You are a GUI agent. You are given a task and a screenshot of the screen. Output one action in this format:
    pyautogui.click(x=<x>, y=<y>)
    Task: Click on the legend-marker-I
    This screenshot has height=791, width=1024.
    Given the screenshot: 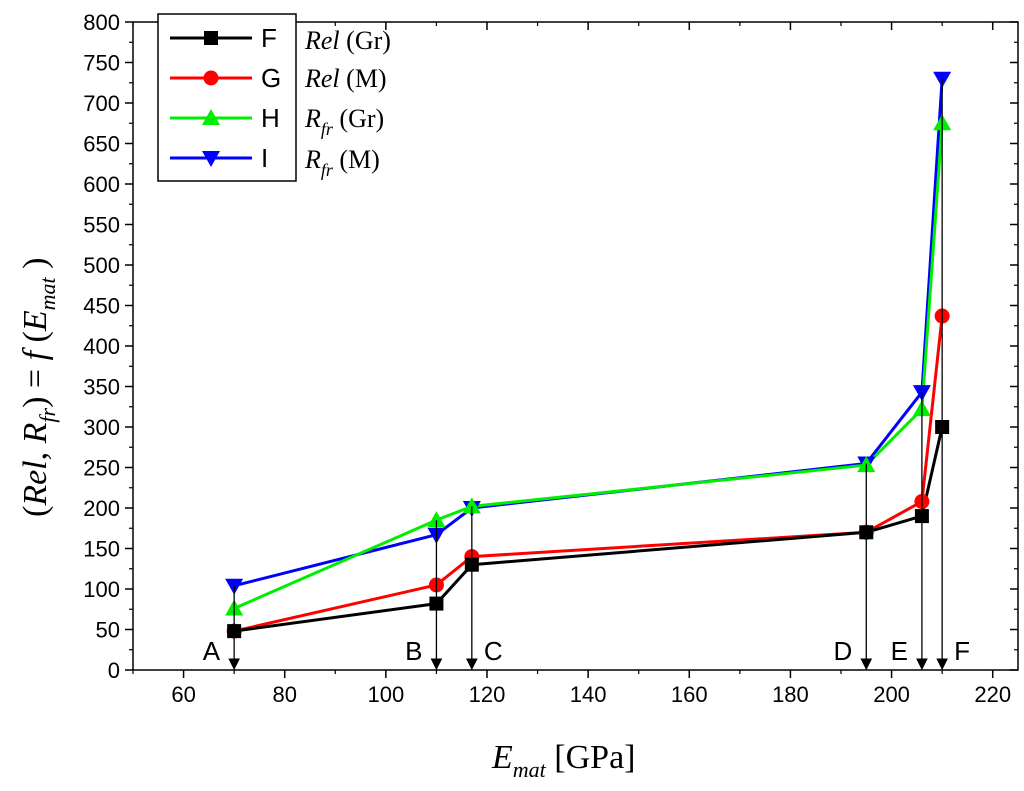 What is the action you would take?
    pyautogui.click(x=211, y=159)
    